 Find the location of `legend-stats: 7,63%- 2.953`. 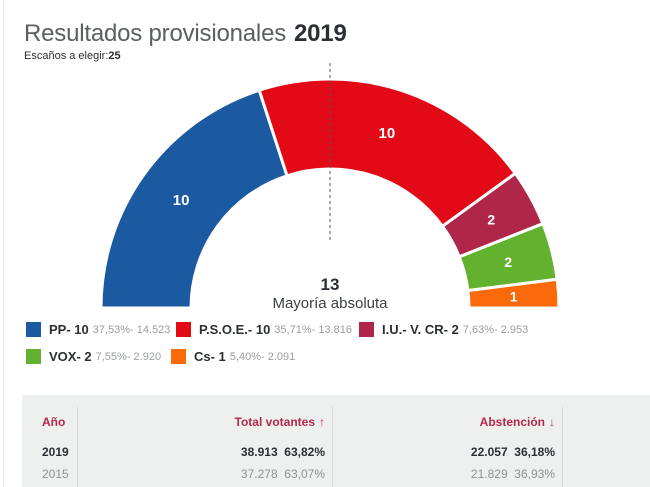

legend-stats: 7,63%- 2.953 is located at coordinates (495, 329).